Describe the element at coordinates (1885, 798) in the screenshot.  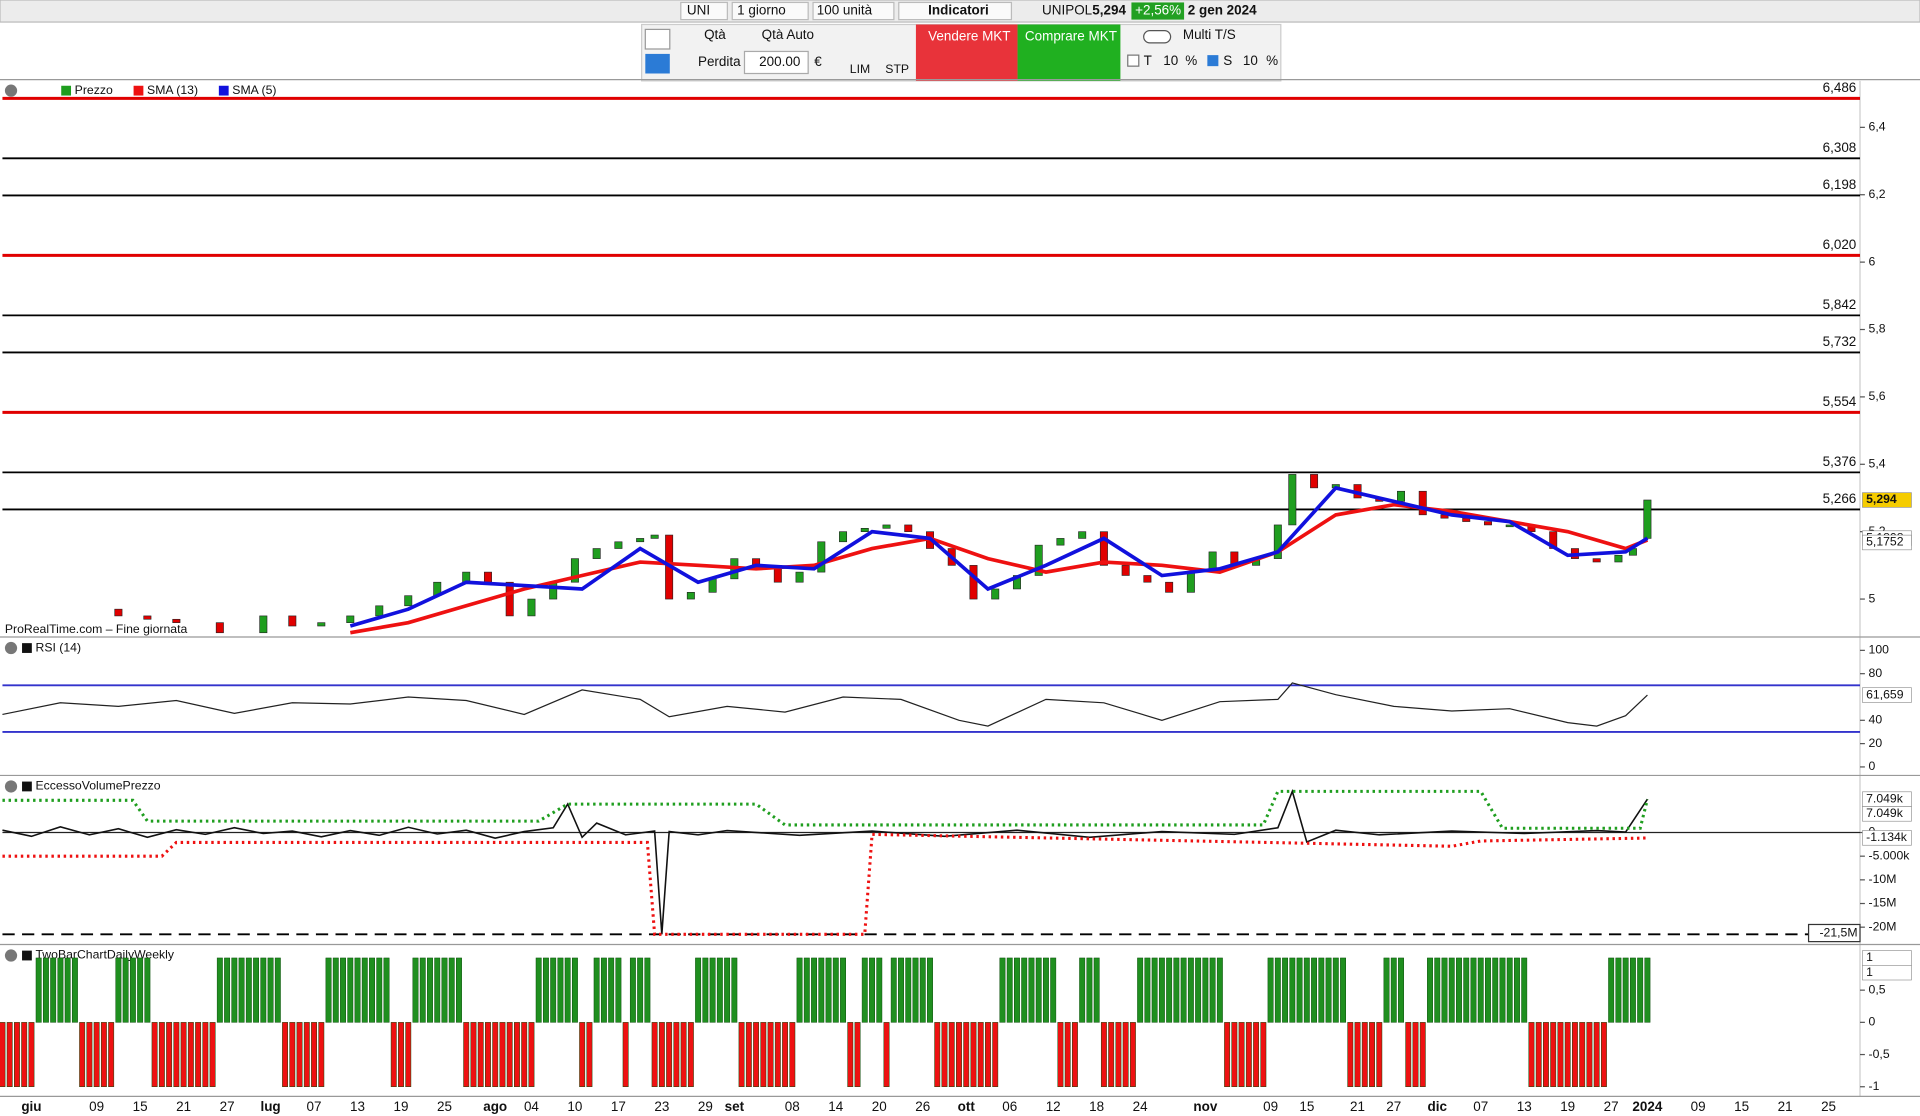
I see `value-tag-label: 7.049k` at that location.